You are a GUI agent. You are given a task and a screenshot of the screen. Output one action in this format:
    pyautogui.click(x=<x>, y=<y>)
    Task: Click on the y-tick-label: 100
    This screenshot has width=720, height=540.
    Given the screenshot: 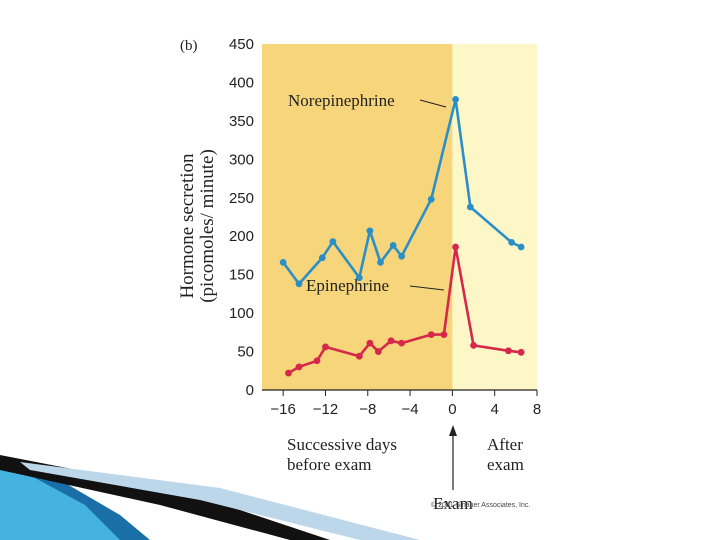 What is the action you would take?
    pyautogui.click(x=241, y=313)
    